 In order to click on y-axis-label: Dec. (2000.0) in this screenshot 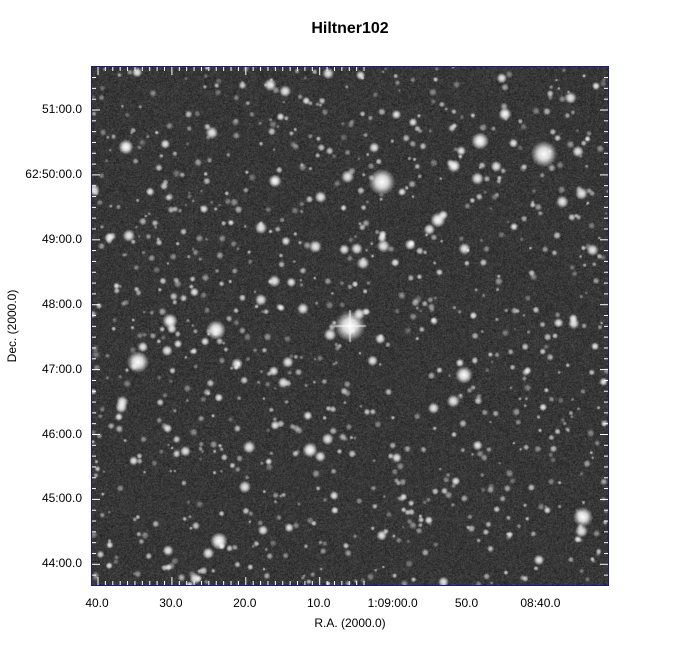, I will do `click(12, 326)`.